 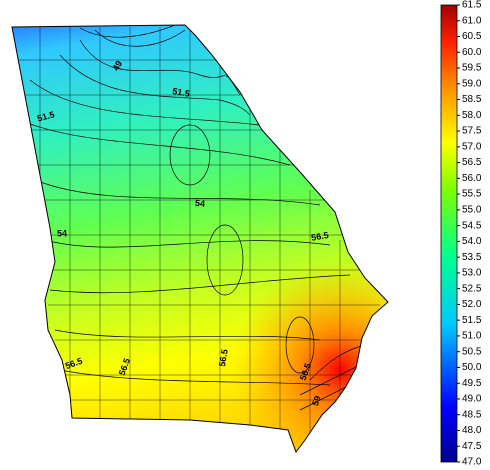 I want to click on colorbar-tick-label: 59.5, so click(x=472, y=68).